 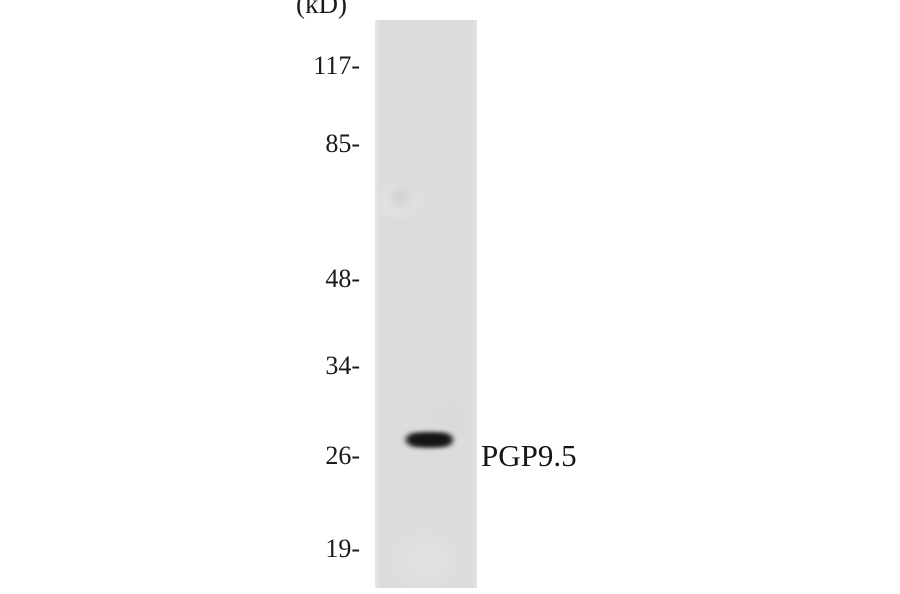 What do you see at coordinates (321, 9) in the screenshot?
I see `molecular-weight-units-label: (kD)` at bounding box center [321, 9].